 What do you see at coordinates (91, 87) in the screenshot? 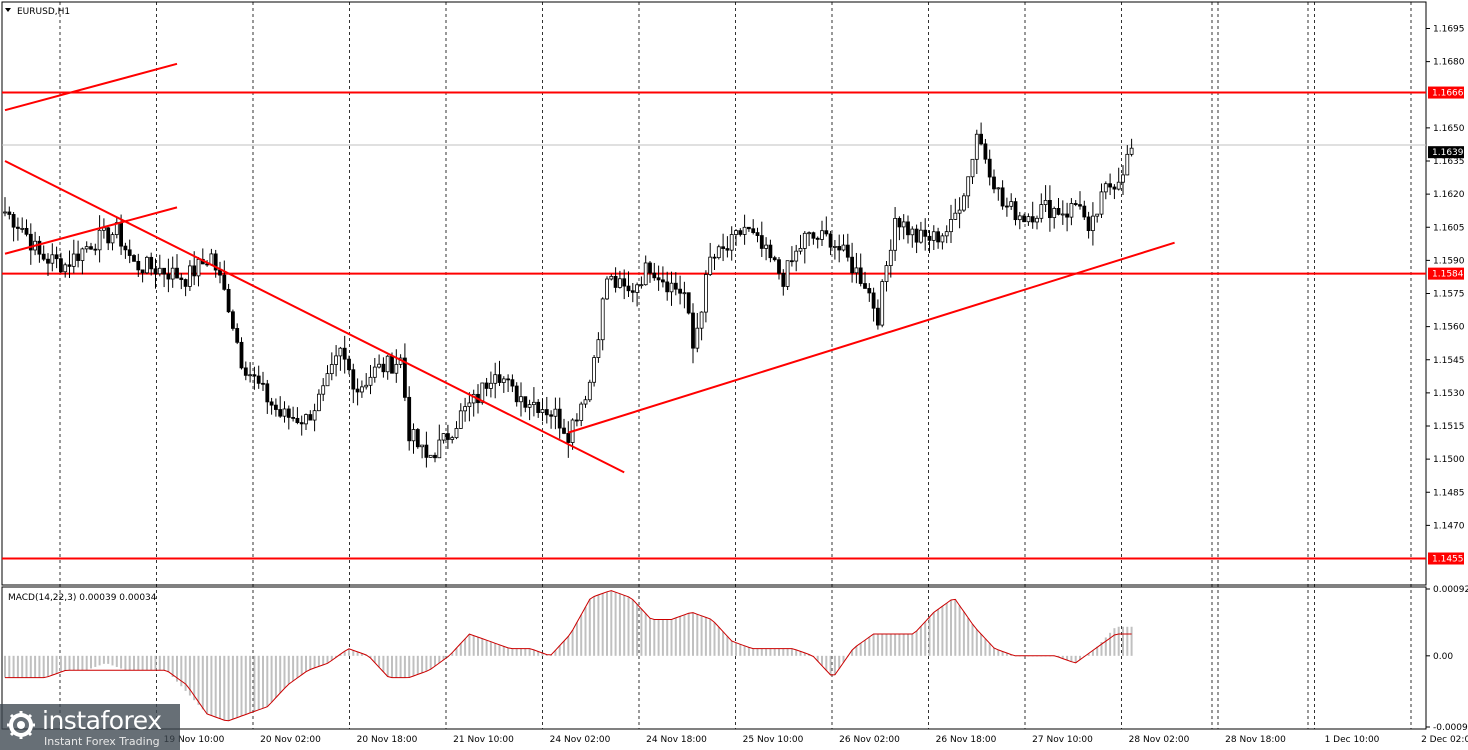
I see `trendline` at bounding box center [91, 87].